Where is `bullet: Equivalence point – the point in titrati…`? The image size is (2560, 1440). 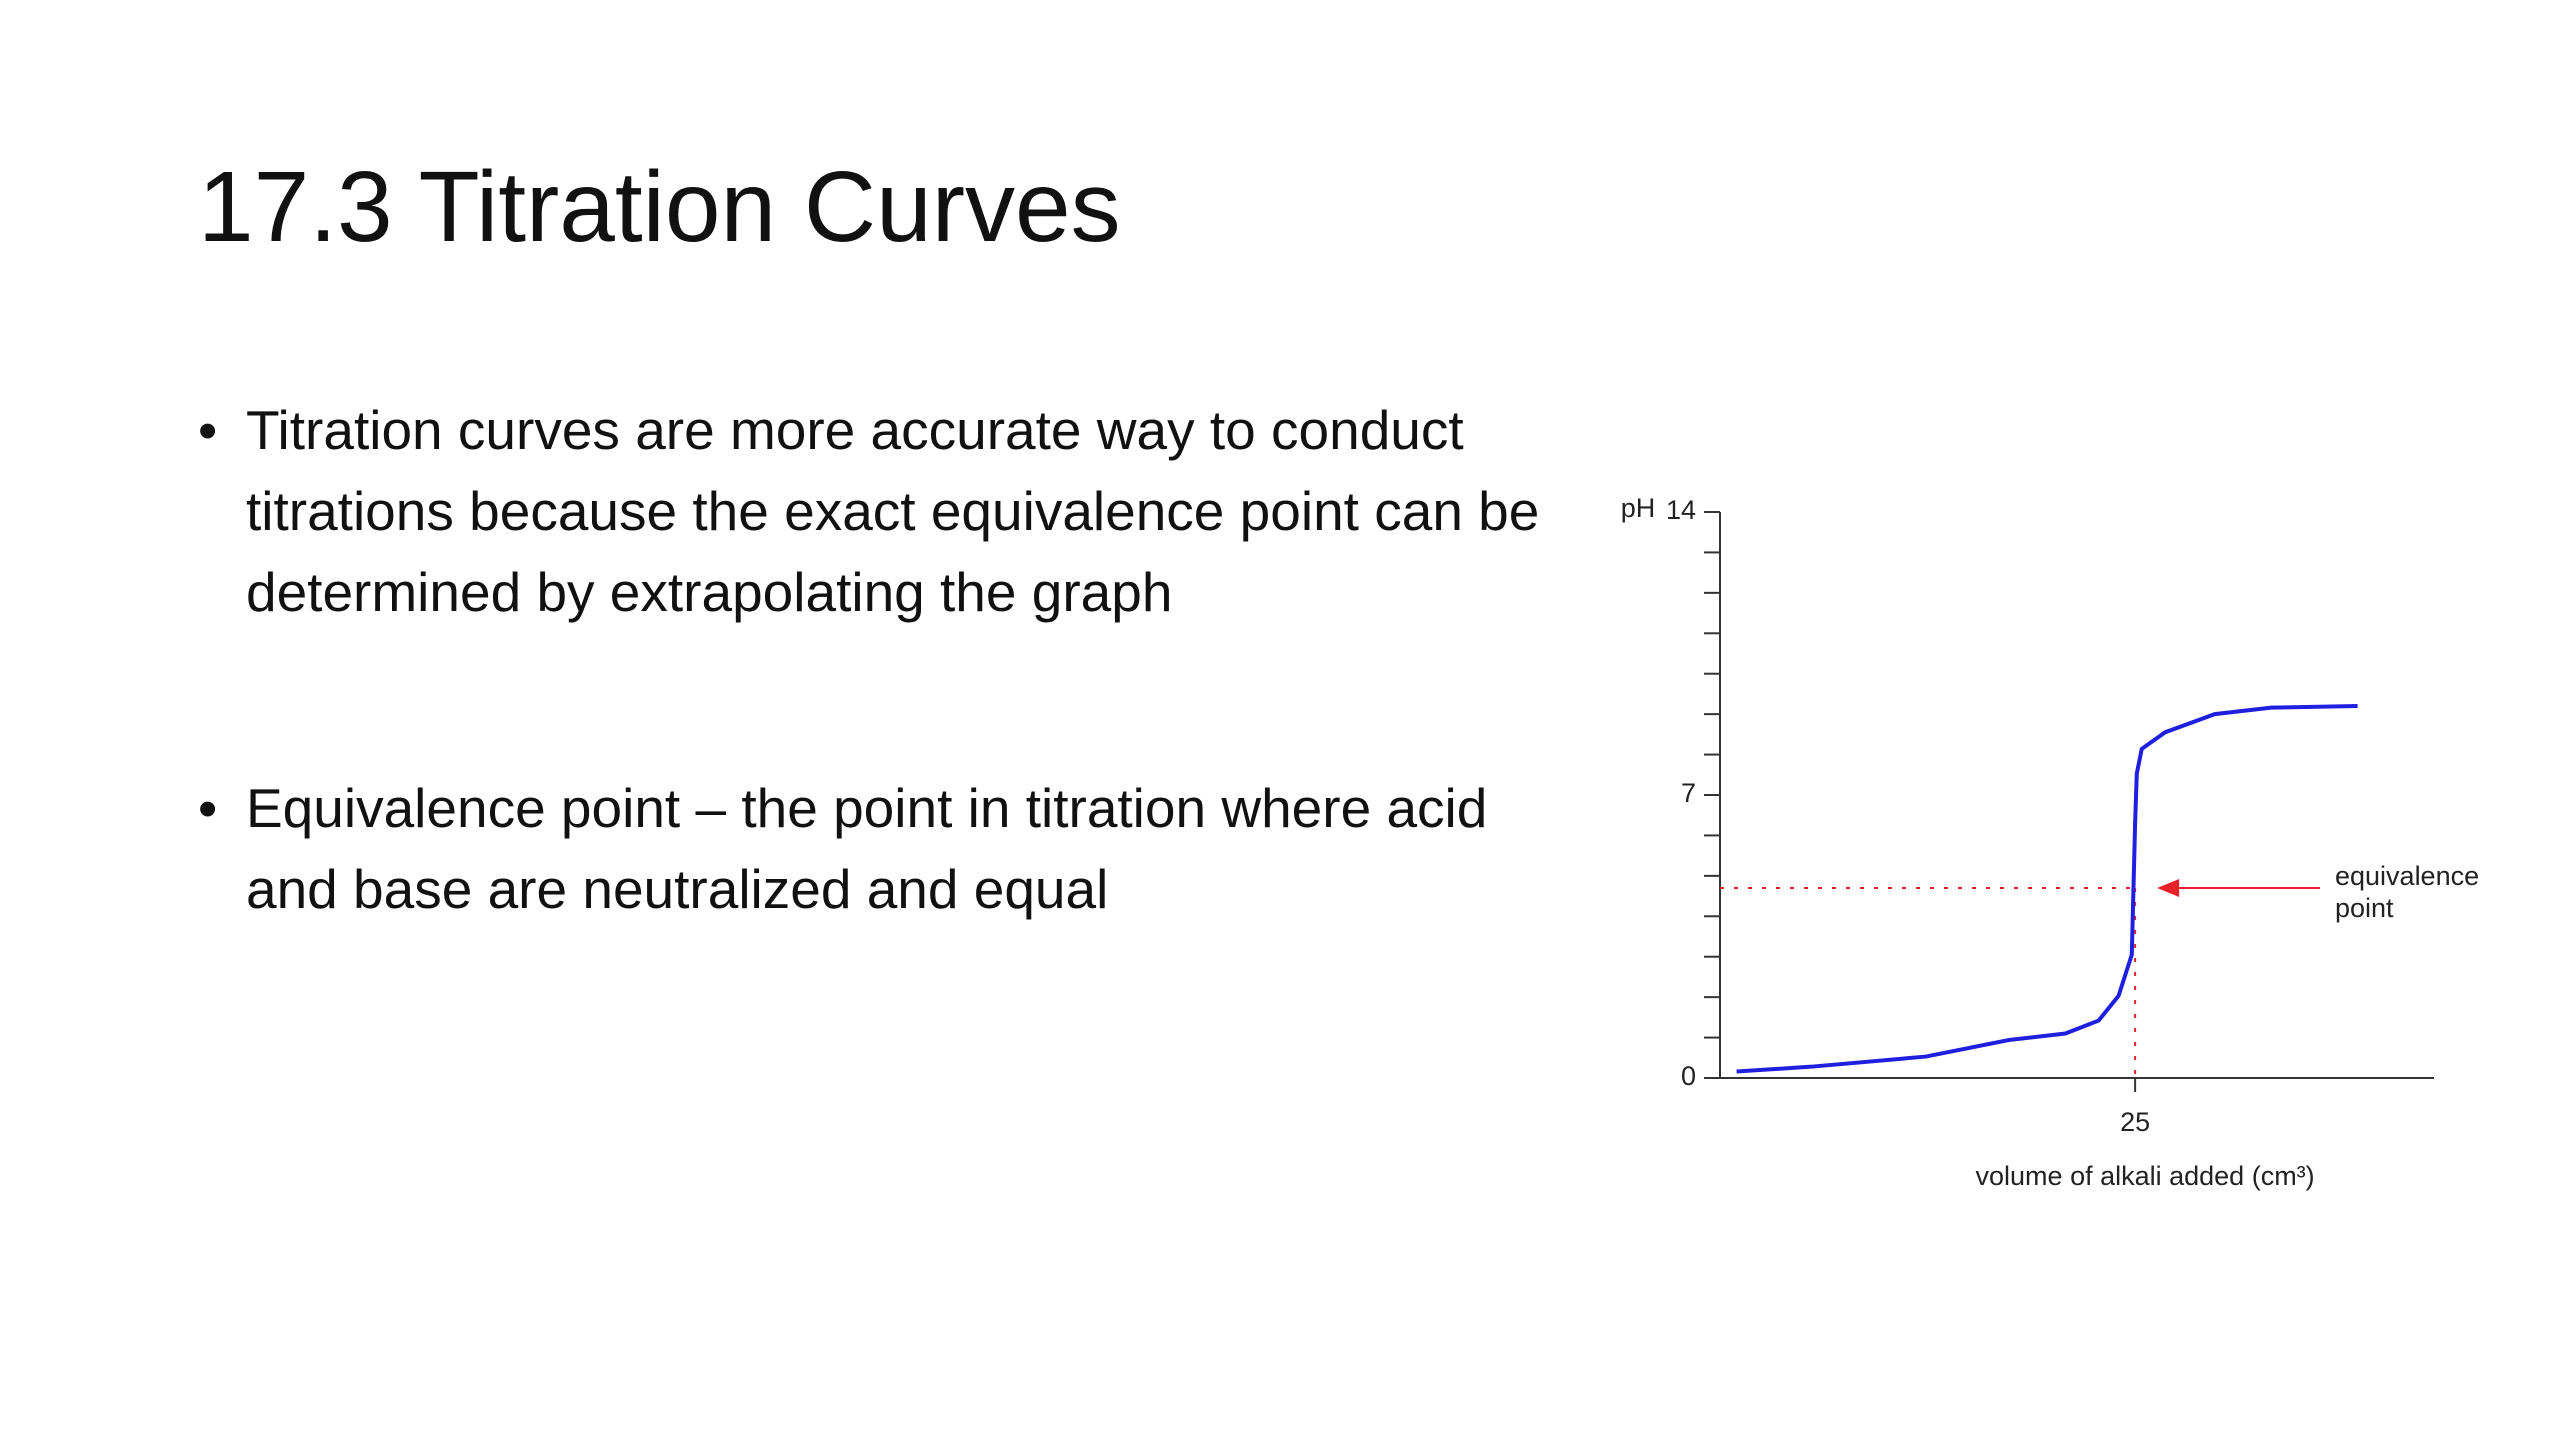
bullet: Equivalence point – the point in titrati… is located at coordinates (873, 849).